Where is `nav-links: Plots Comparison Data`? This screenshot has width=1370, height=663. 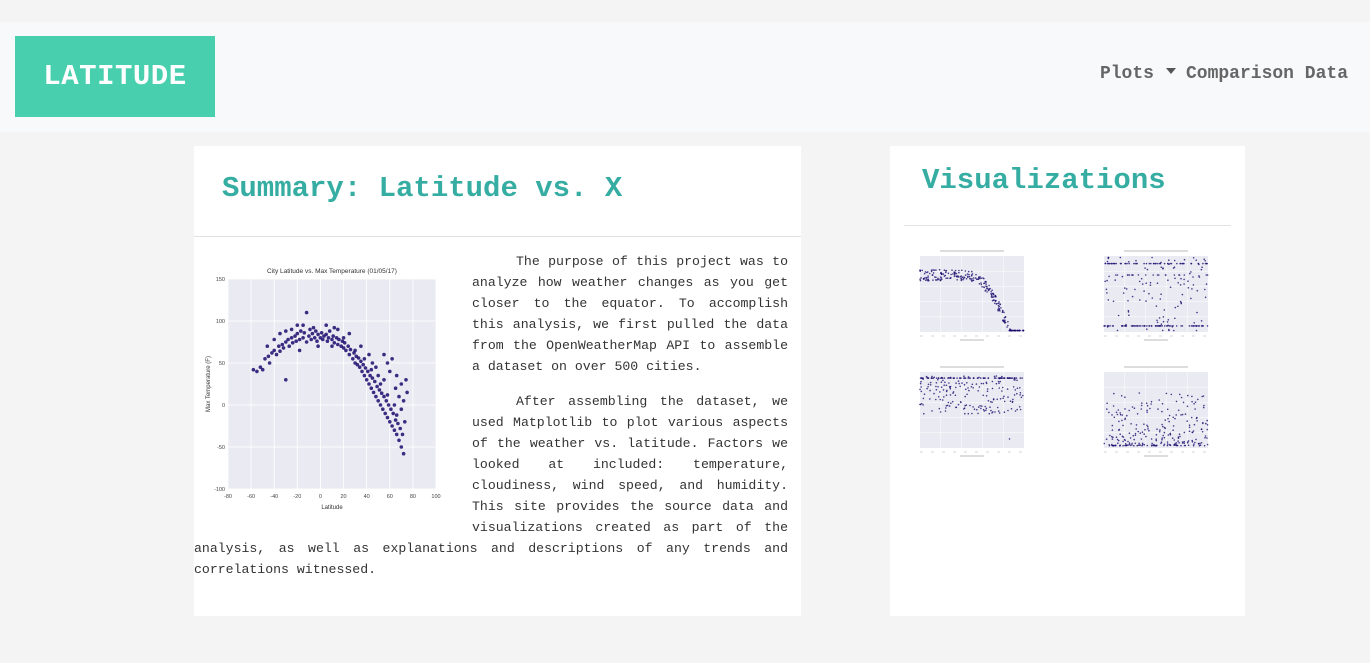
nav-links: Plots Comparison Data is located at coordinates (1224, 74).